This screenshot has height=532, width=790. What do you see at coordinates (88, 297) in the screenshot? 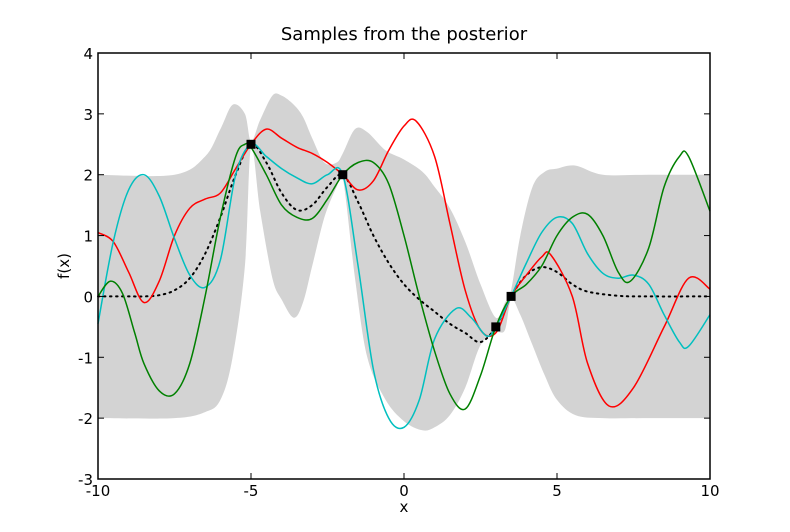
I see `y-tick-label: 0` at bounding box center [88, 297].